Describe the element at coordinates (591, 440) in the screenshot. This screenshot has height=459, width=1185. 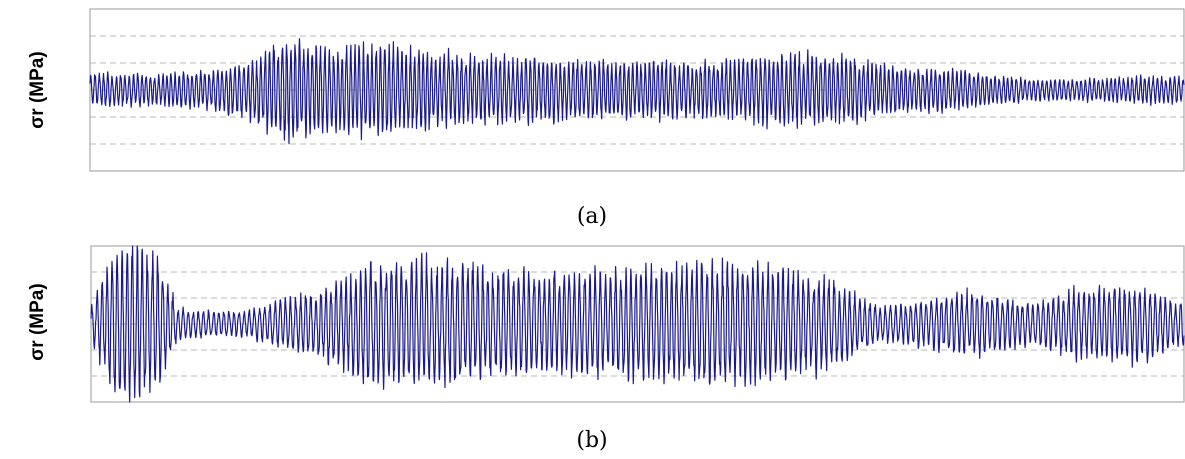
I see `caption-b: (b)` at that location.